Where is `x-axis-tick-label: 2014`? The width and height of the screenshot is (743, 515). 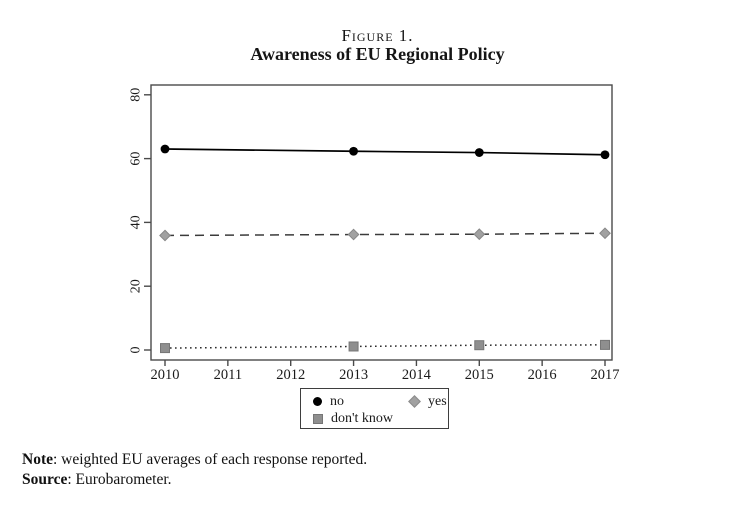 x-axis-tick-label: 2014 is located at coordinates (417, 375).